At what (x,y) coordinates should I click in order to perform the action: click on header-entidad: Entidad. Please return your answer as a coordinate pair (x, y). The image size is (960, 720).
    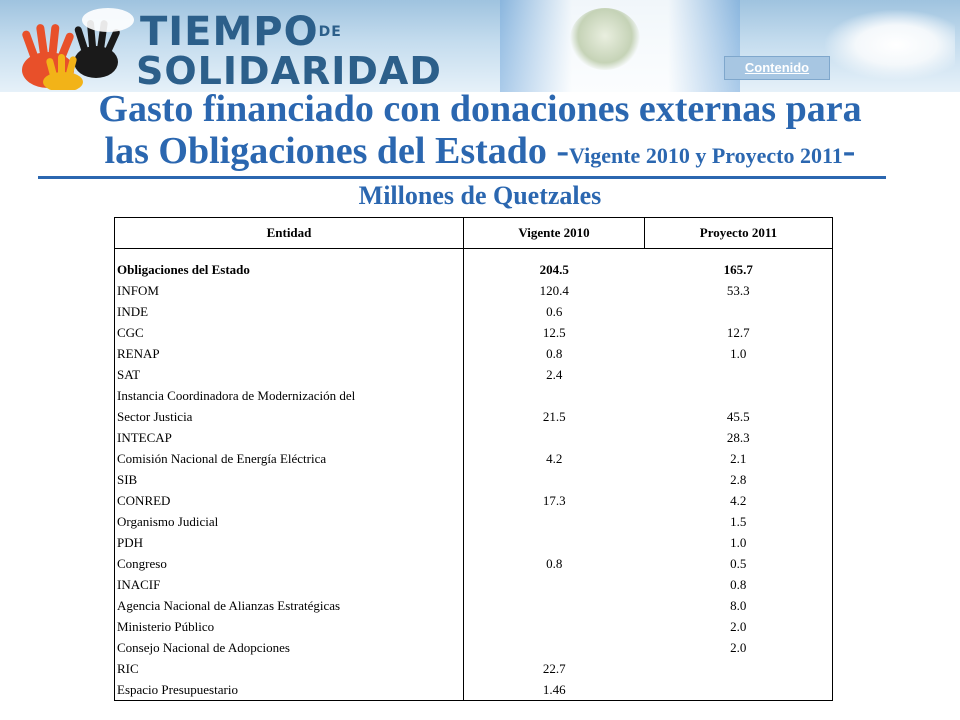
    Looking at the image, I should click on (289, 233).